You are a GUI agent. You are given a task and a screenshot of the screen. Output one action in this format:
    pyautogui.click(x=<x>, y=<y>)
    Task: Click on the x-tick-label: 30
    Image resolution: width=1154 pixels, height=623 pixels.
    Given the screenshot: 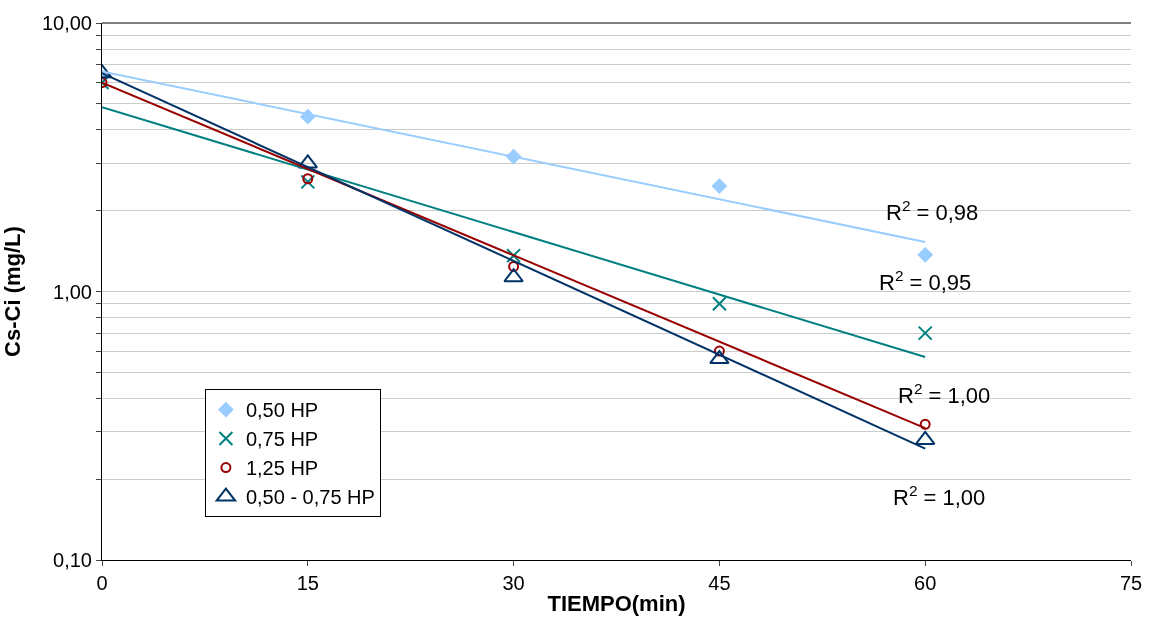 What is the action you would take?
    pyautogui.click(x=513, y=583)
    